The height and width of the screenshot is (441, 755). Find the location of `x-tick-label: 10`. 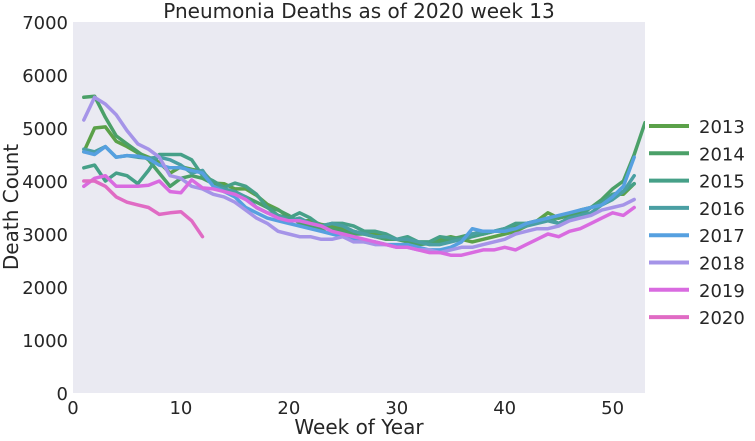

x-tick-label: 10 is located at coordinates (180, 408).